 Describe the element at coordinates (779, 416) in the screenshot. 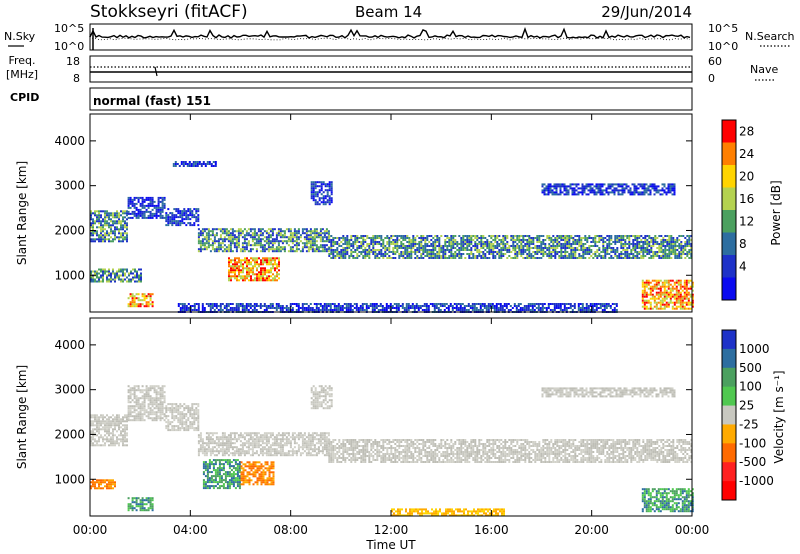

I see `velocity-scale-label: Velocity [m s⁻¹]` at that location.